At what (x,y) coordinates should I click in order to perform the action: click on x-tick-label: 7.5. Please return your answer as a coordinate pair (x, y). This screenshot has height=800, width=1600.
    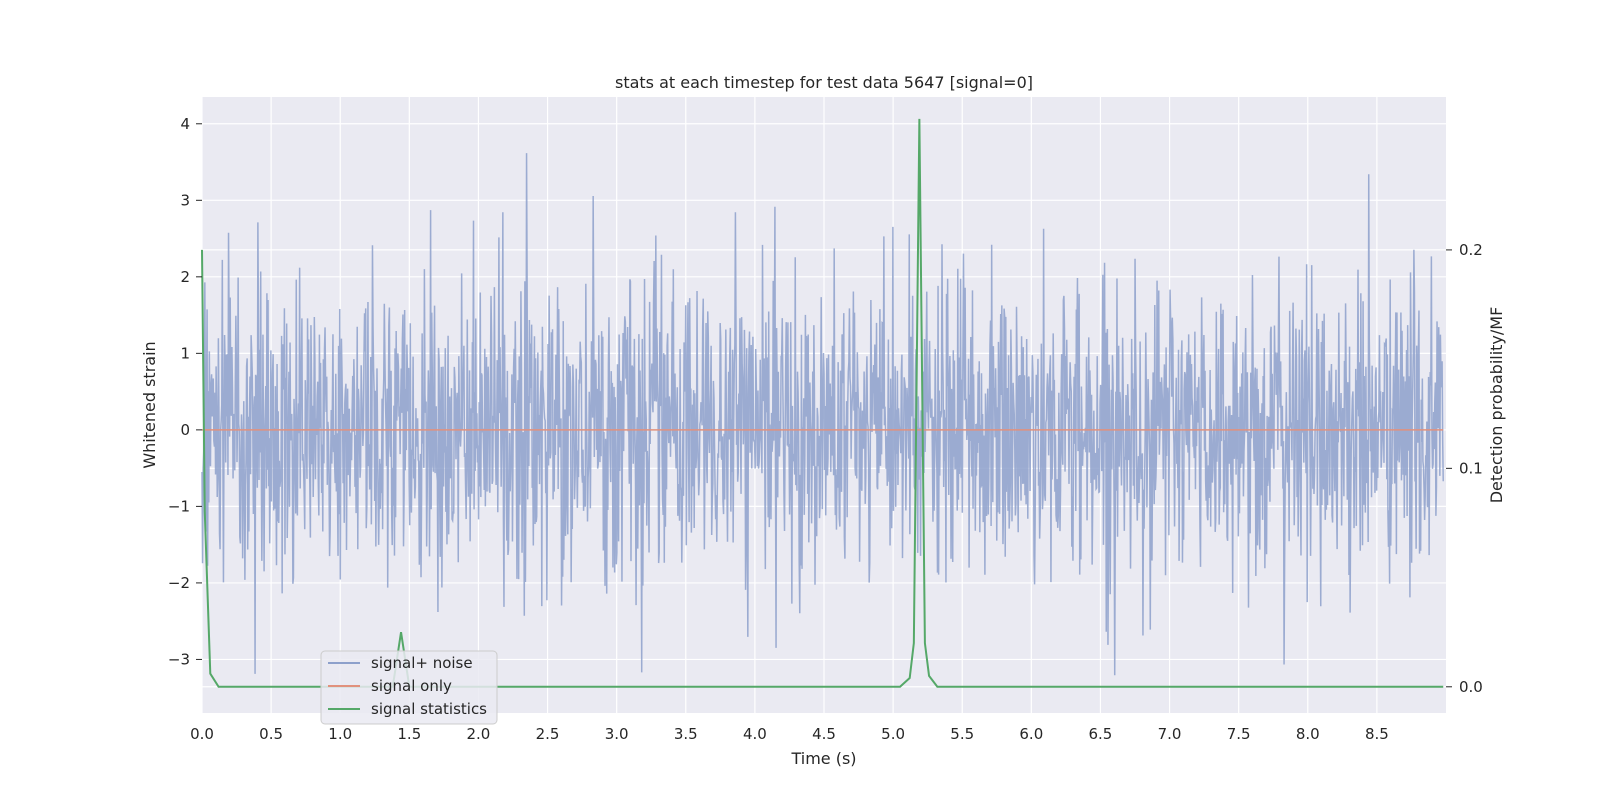
    Looking at the image, I should click on (1239, 734).